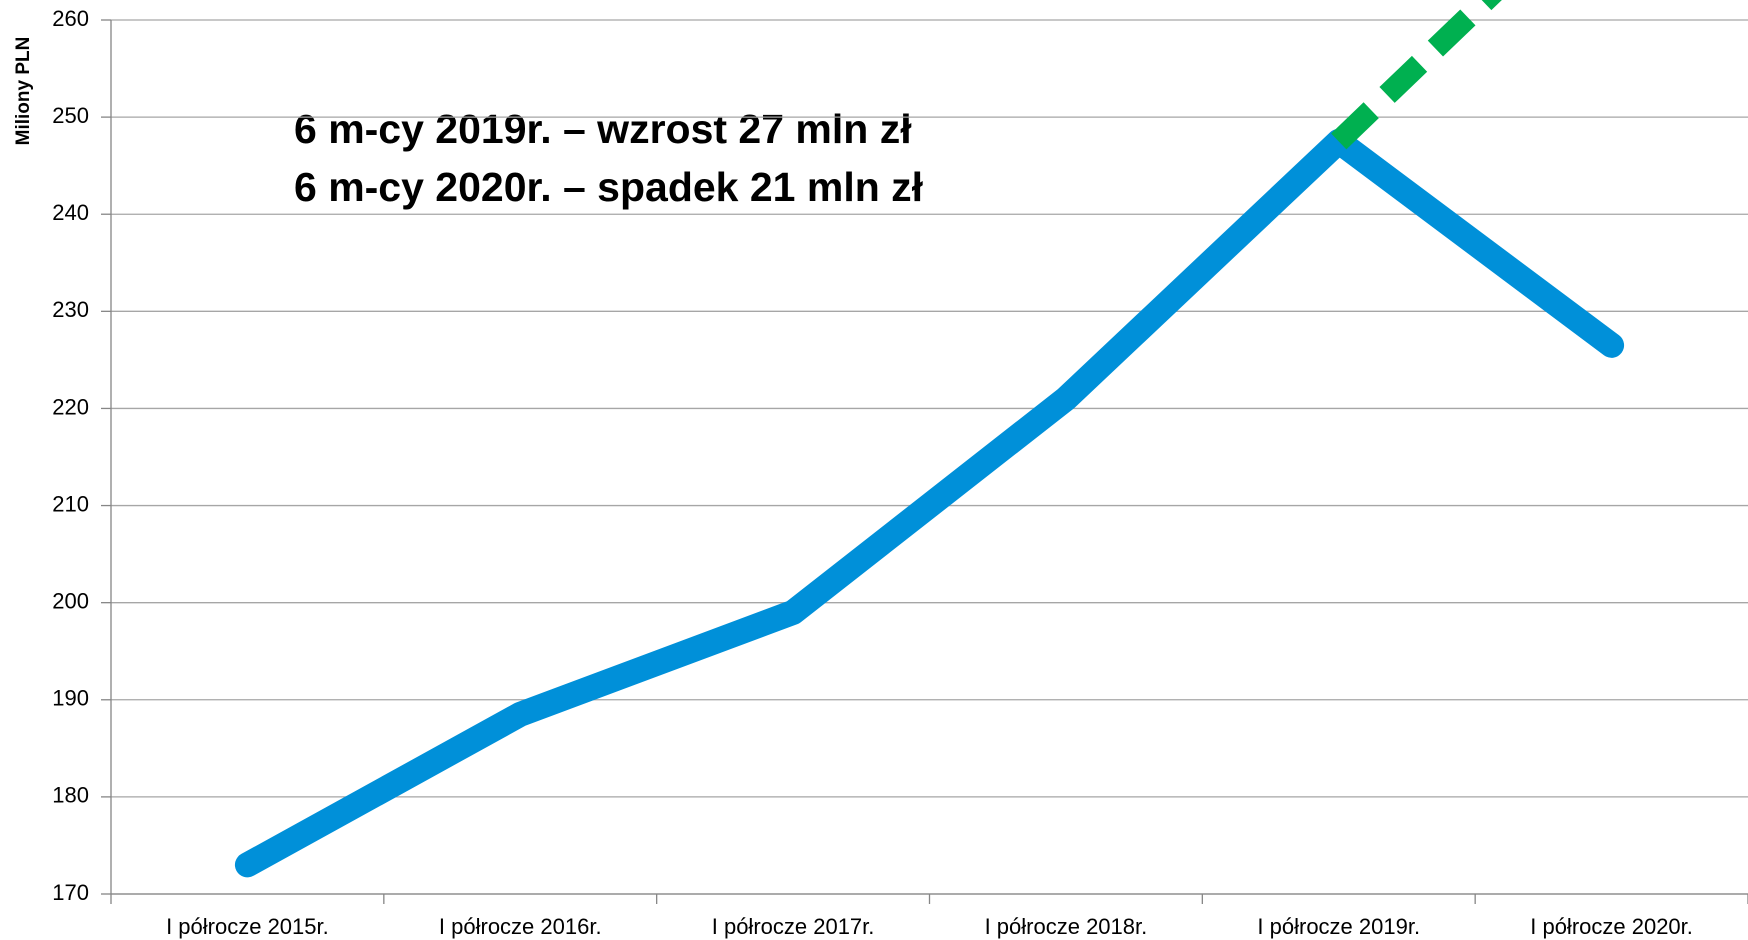  Describe the element at coordinates (70, 115) in the screenshot. I see `y-tick-label: 250` at that location.